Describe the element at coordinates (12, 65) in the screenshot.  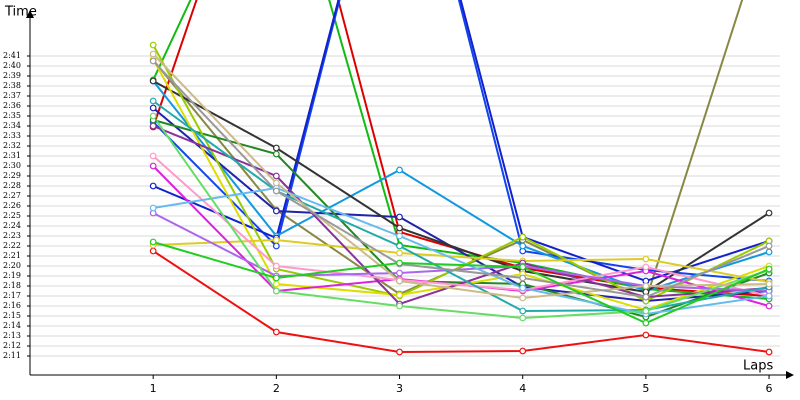
I see `y-tick-label: 2:40` at that location.